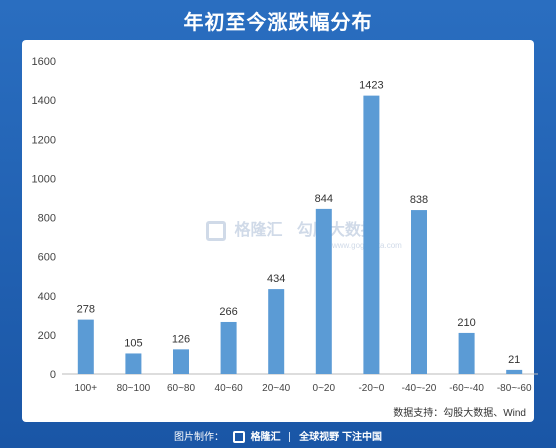 This screenshot has height=448, width=556. Describe the element at coordinates (340, 437) in the screenshot. I see `footer-slogan: 全球视野 下注中国` at that location.